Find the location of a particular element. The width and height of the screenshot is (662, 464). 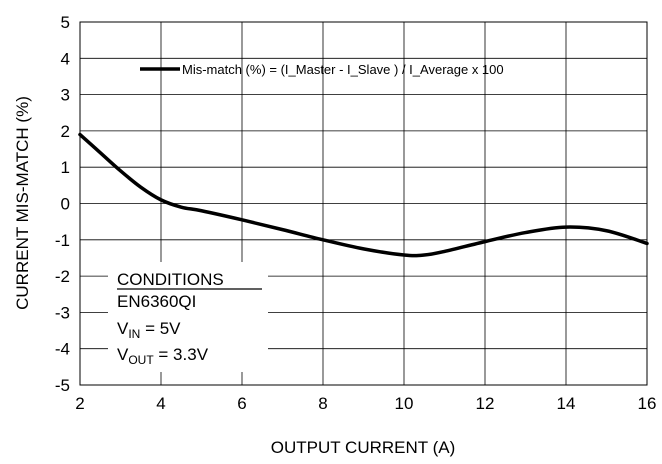

x-tick-label: 12 is located at coordinates (485, 403).